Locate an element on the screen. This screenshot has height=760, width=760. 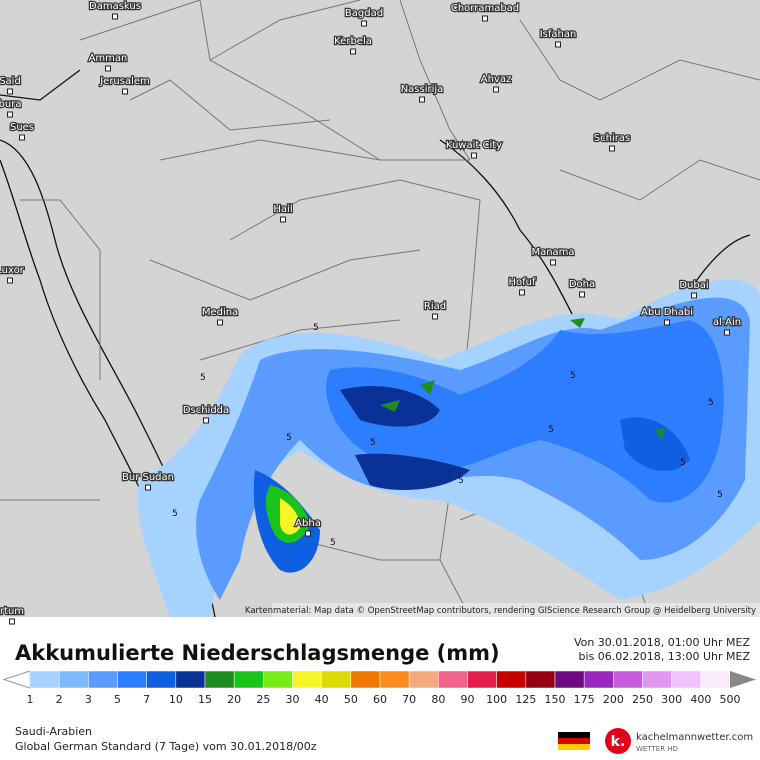
colorbar-tick-label: 200 is located at coordinates (613, 699).